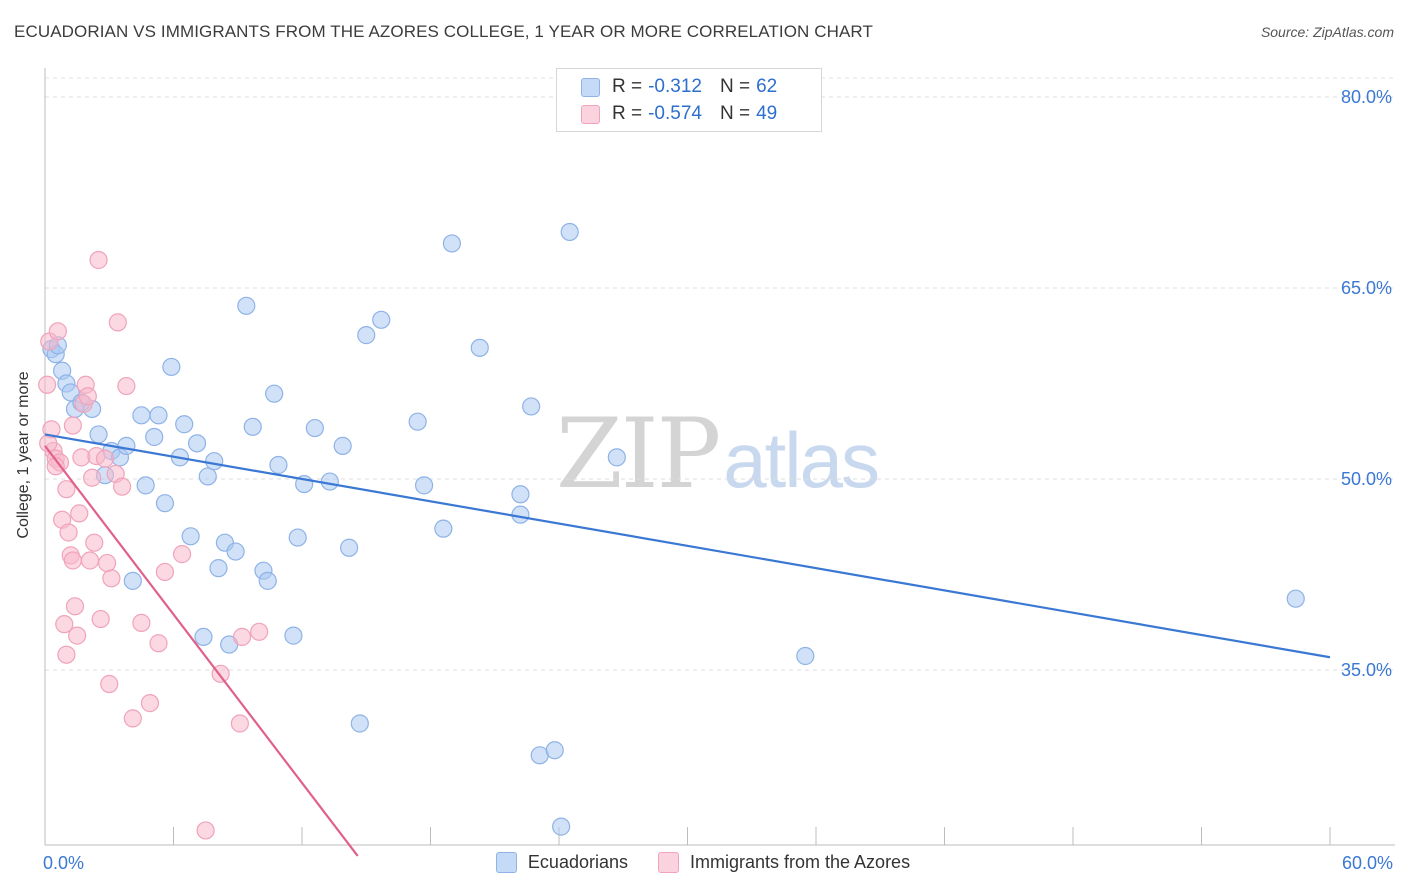 The width and height of the screenshot is (1406, 892). Describe the element at coordinates (767, 86) in the screenshot. I see `n-value: 62` at that location.